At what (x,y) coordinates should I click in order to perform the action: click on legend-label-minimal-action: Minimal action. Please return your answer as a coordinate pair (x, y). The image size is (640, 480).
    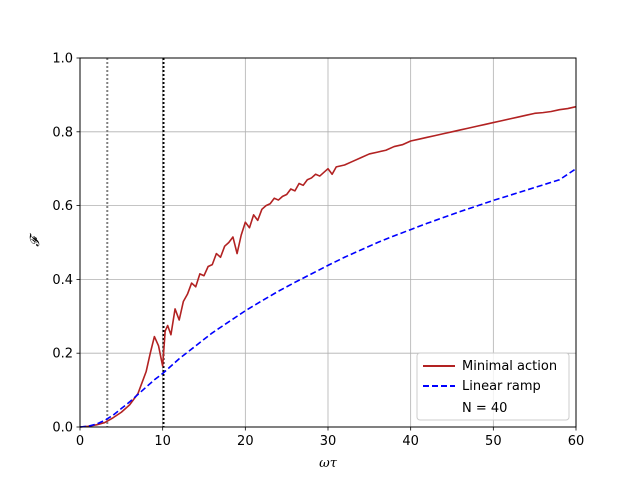
    Looking at the image, I should click on (509, 366).